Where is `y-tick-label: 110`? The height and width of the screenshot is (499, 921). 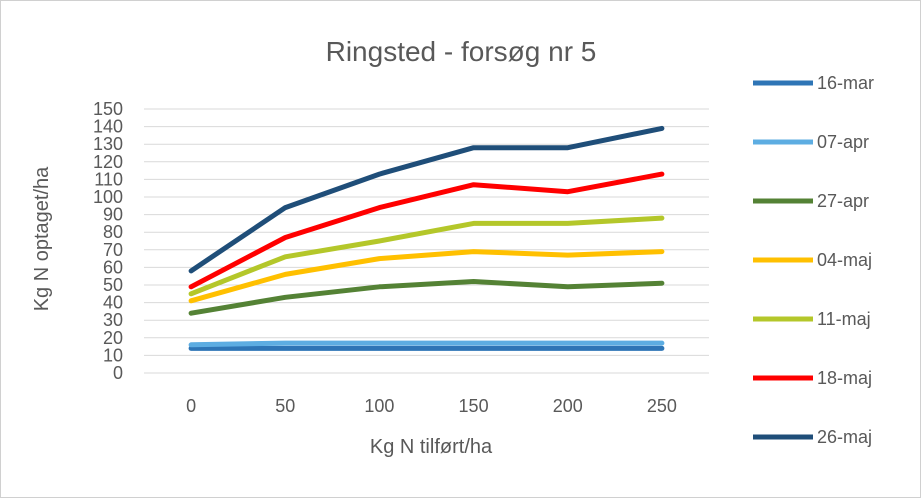
y-tick-label: 110 is located at coordinates (108, 179).